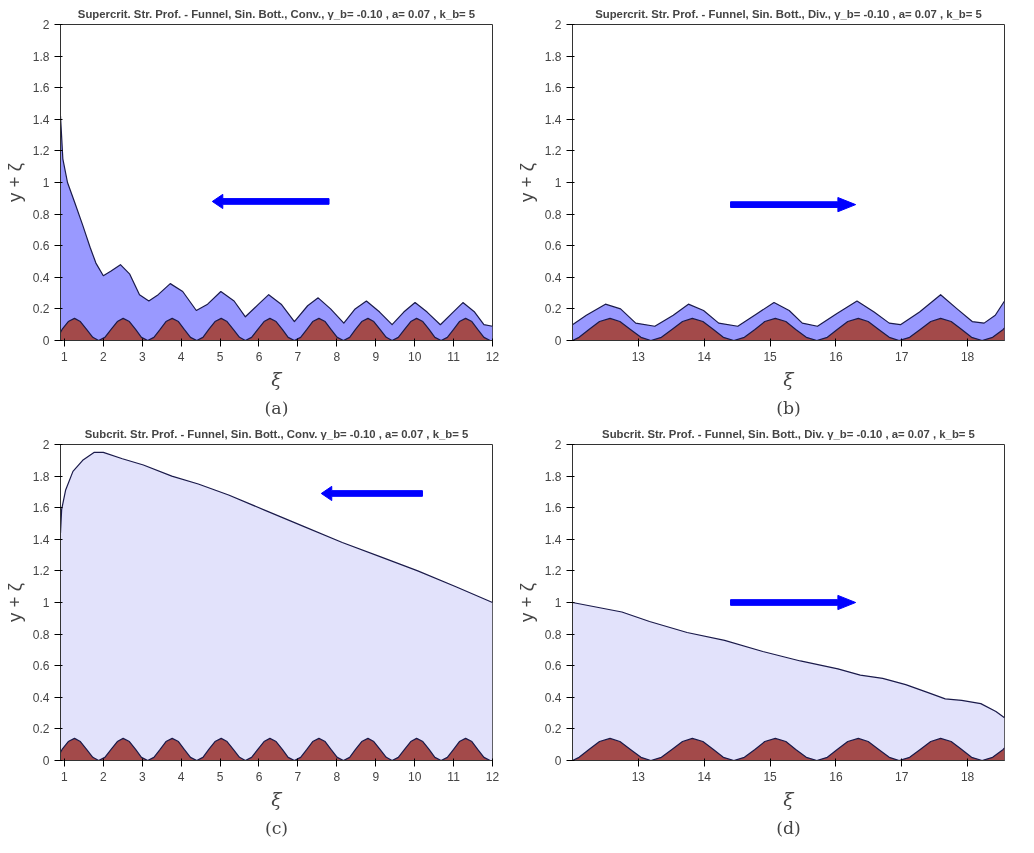 This screenshot has height=853, width=1034. What do you see at coordinates (788, 433) in the screenshot?
I see `chart-title: Subcrit. Str. Prof. - Funnel, Sin. Bott., Div. γ_b= -0.10 , a= 0.07 , k_b= 5` at bounding box center [788, 433].